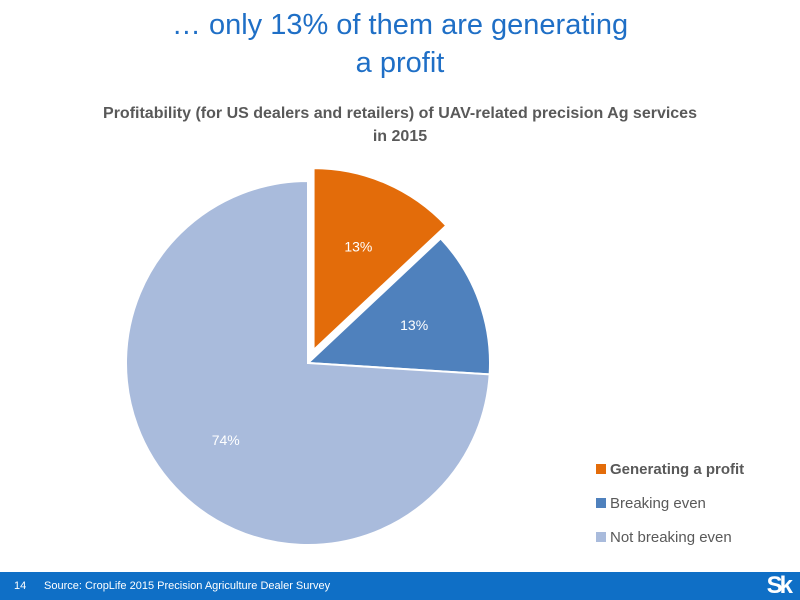 The height and width of the screenshot is (600, 800). Describe the element at coordinates (400, 25) in the screenshot. I see `slide-title-line-1: … only 13% of them are generating` at that location.